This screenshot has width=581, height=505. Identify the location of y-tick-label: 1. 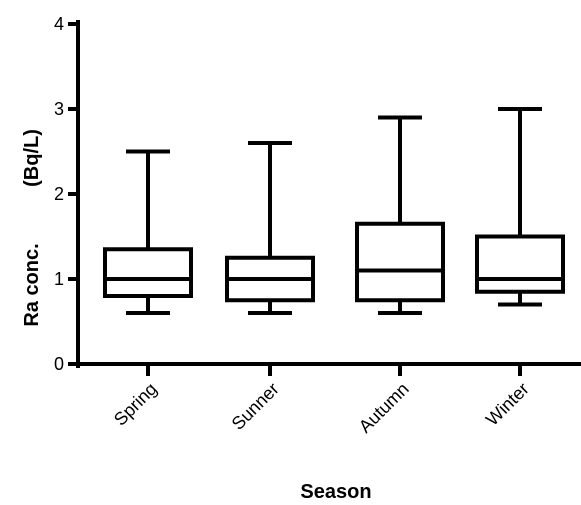
(59, 279).